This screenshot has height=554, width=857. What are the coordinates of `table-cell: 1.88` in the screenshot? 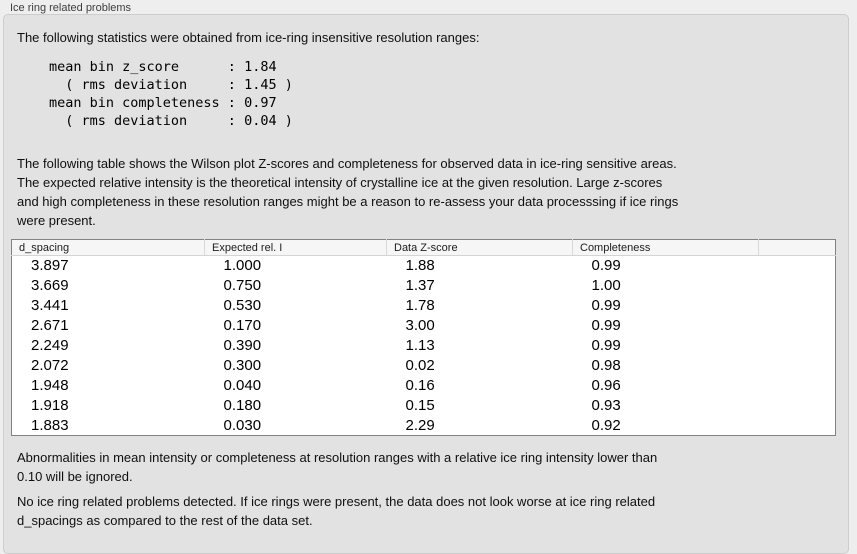 It's located at (420, 266).